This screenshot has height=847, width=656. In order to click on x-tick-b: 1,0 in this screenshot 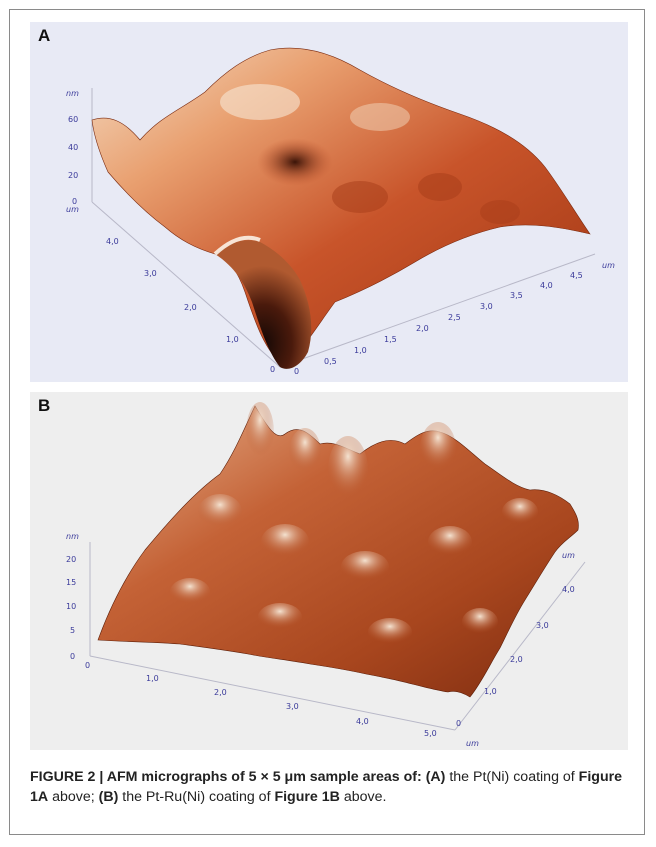, I will do `click(152, 678)`.